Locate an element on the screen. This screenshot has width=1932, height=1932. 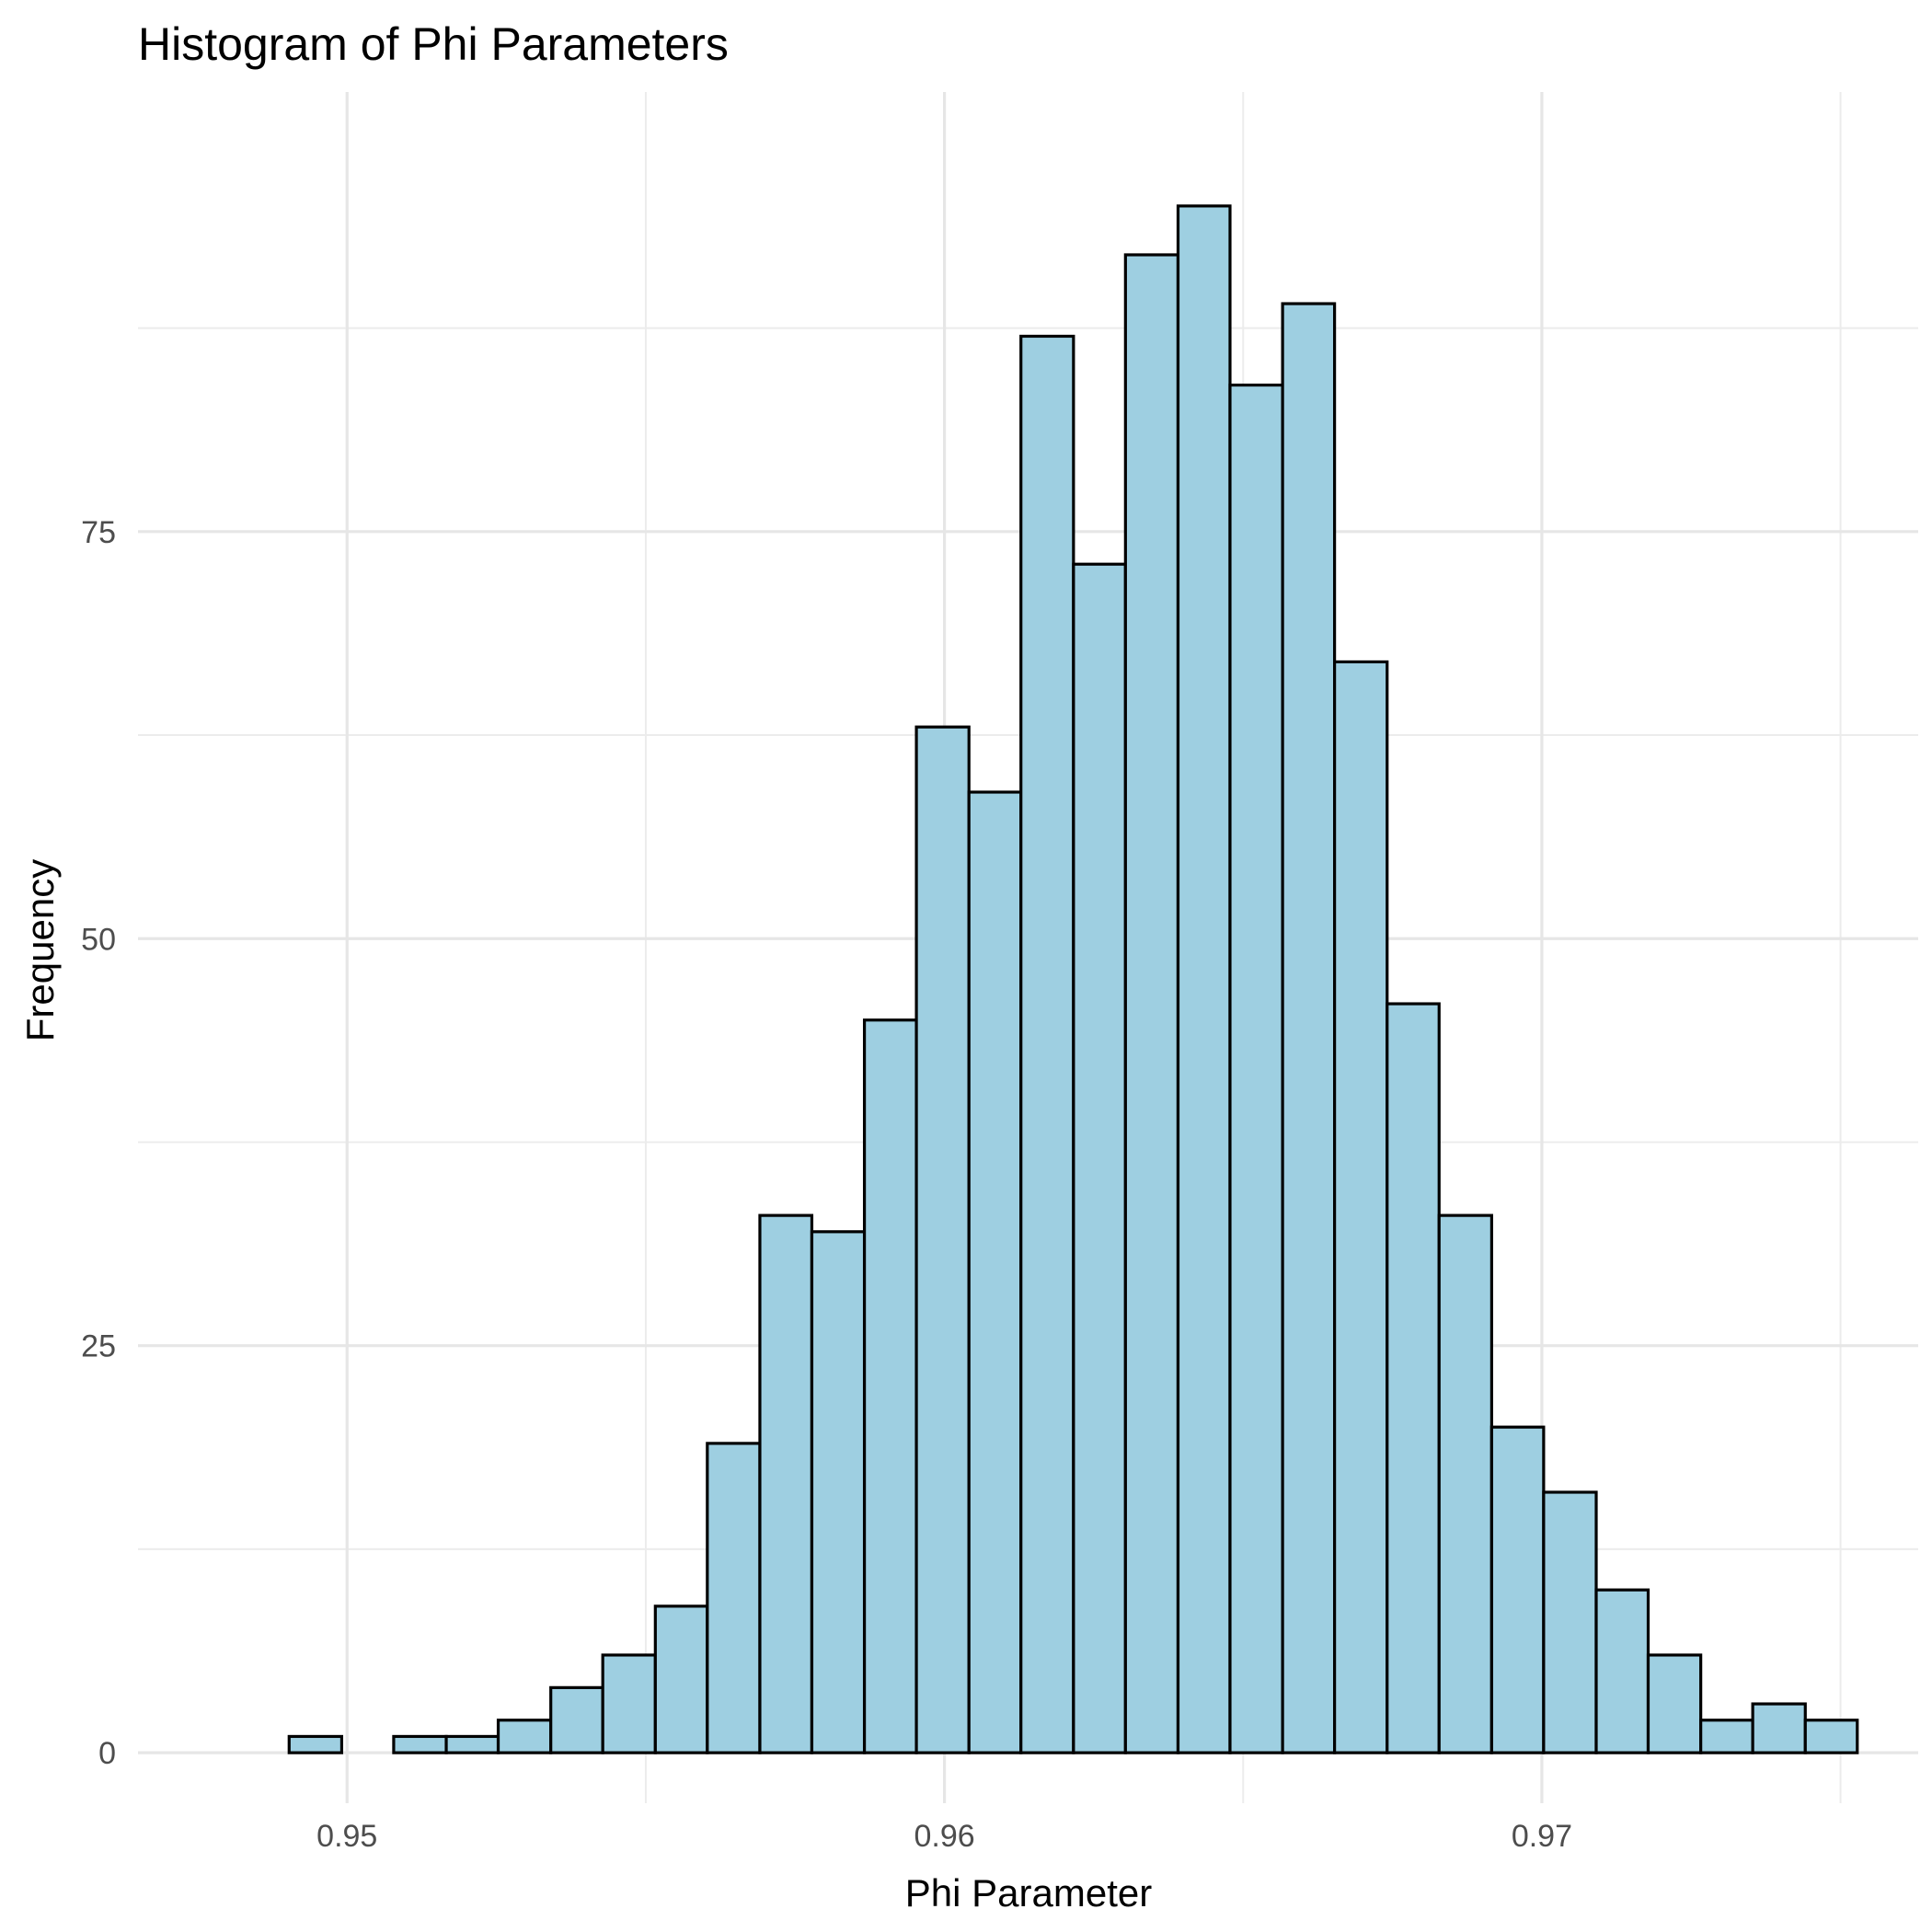
x-axis-tick-labels: 0.95 0.96 0.97 is located at coordinates (944, 1836).